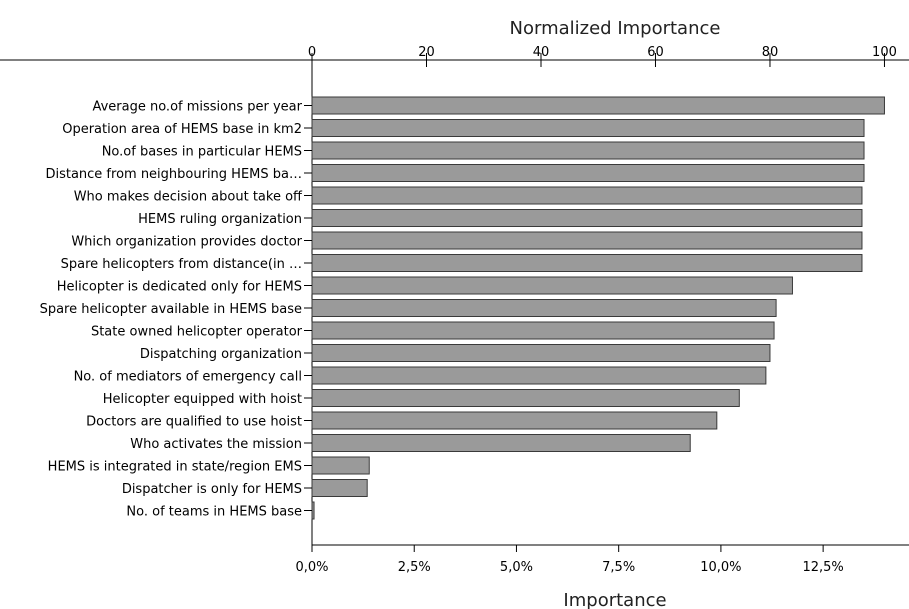  I want to click on category-label: No. of teams in HEMS base, so click(214, 512).